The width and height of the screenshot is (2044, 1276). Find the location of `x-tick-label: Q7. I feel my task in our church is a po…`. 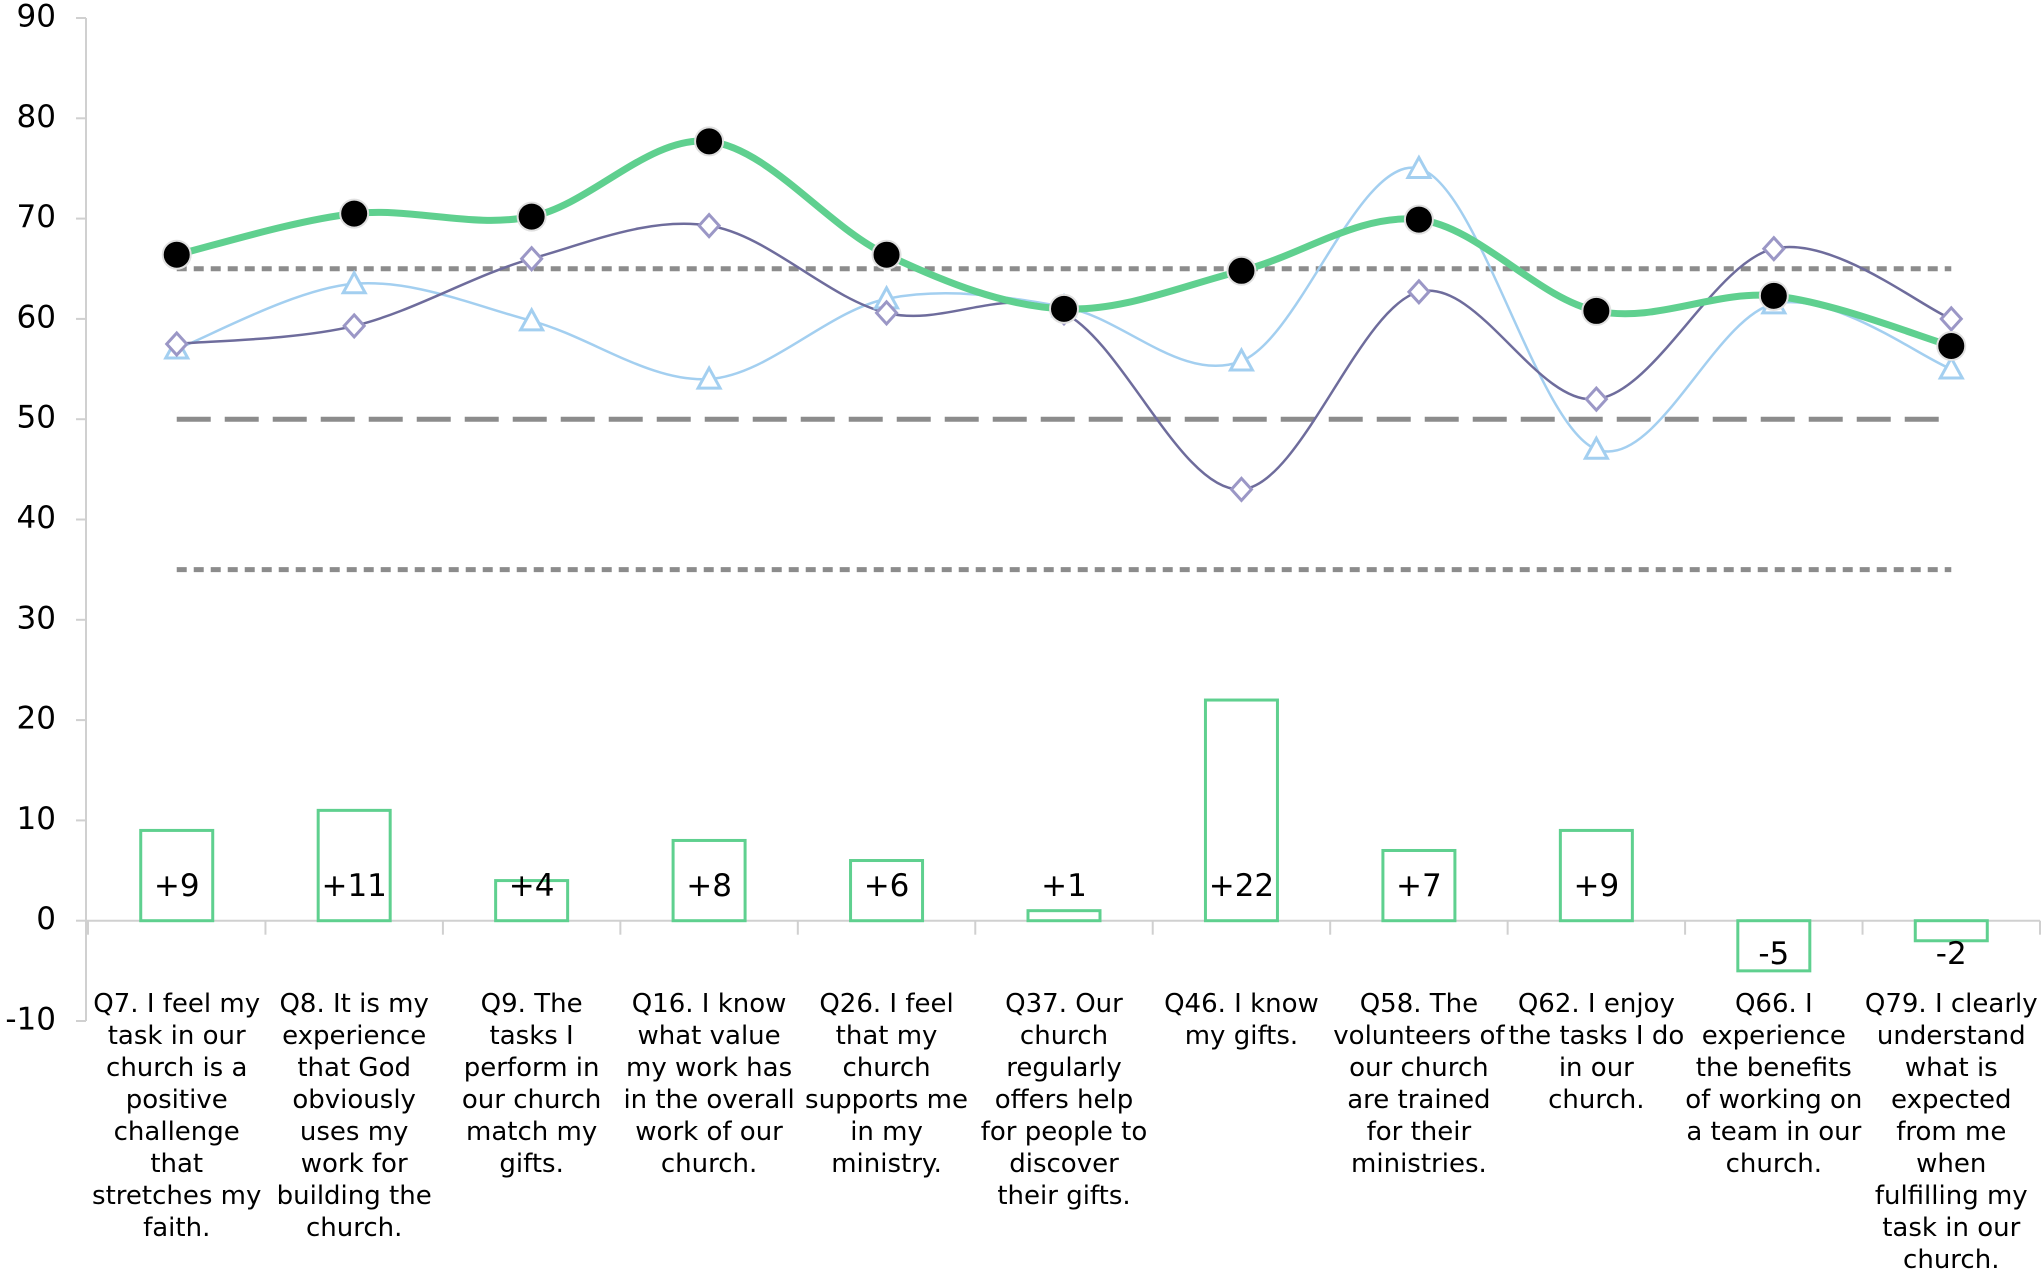

x-tick-label: Q7. I feel my task in our church is a po… is located at coordinates (177, 1116).